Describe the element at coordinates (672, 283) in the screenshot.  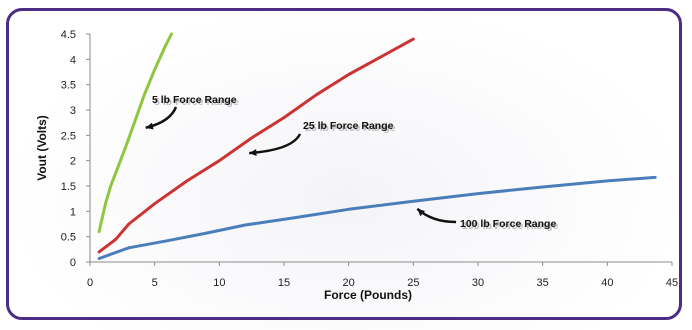
I see `x-tick-label: 45` at that location.